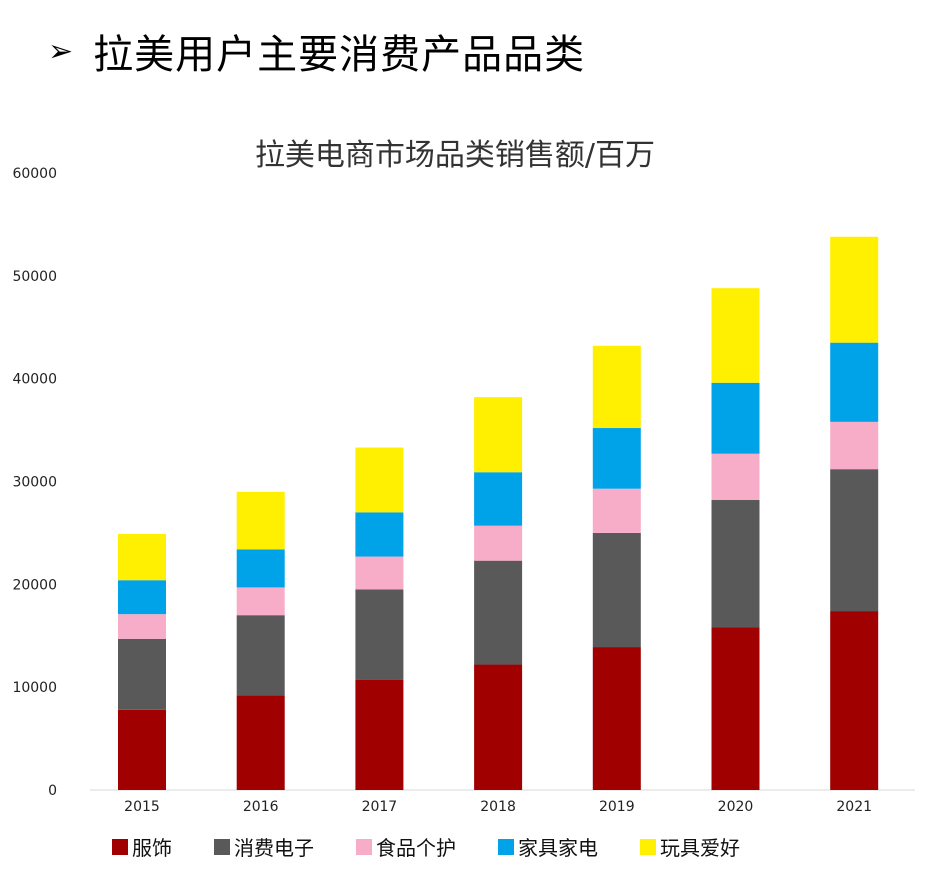  I want to click on bar-segment-2016-消费电子, so click(260, 655).